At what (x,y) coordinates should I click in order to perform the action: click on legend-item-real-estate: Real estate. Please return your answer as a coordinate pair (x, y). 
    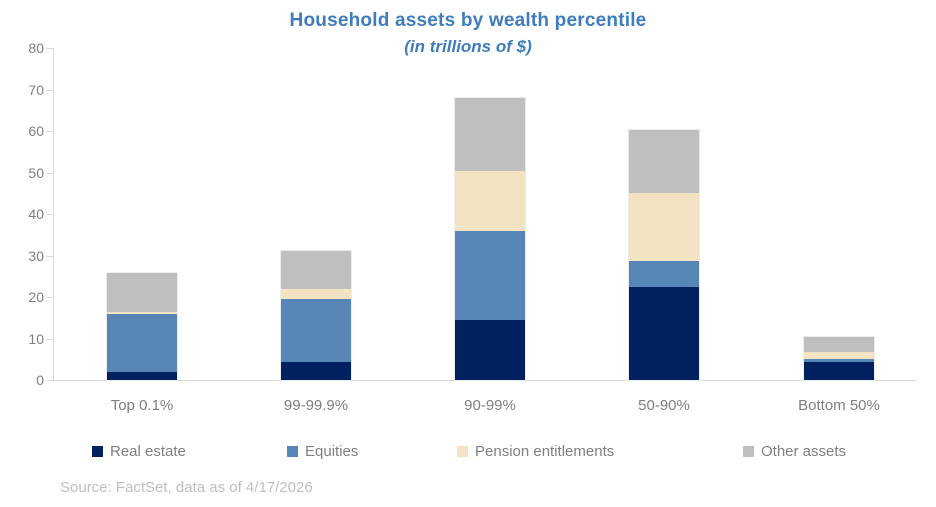
    Looking at the image, I should click on (139, 451).